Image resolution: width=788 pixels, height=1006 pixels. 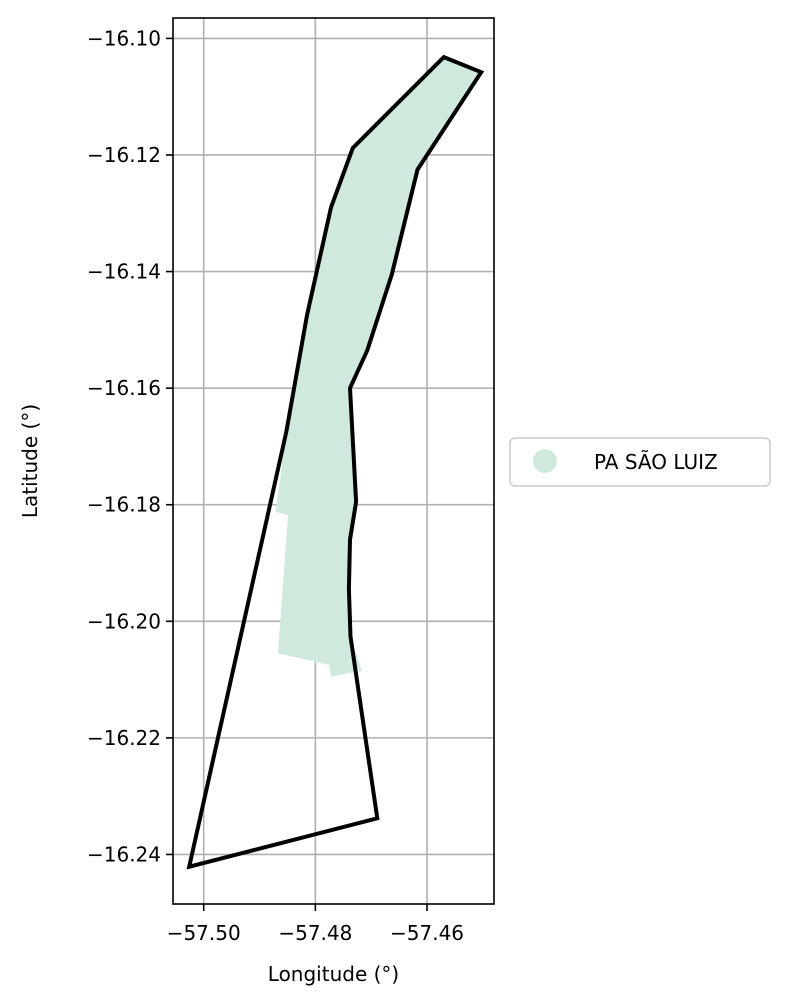 I want to click on y-axis-label: Latitude (°), so click(x=30, y=461).